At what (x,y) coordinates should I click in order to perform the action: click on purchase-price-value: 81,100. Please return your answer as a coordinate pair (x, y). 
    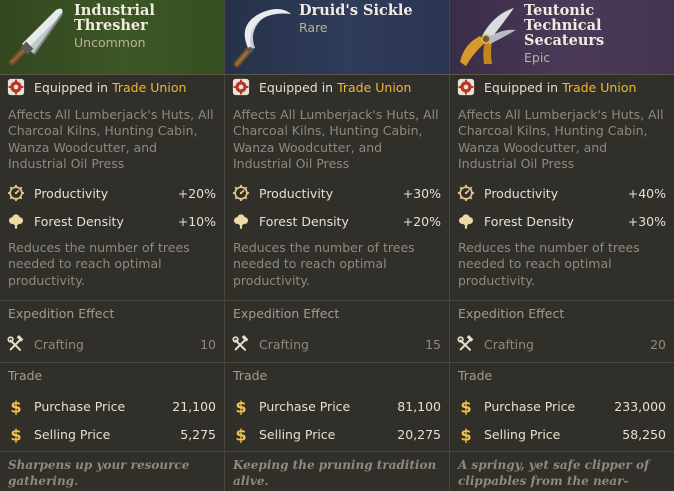
    Looking at the image, I should click on (419, 406).